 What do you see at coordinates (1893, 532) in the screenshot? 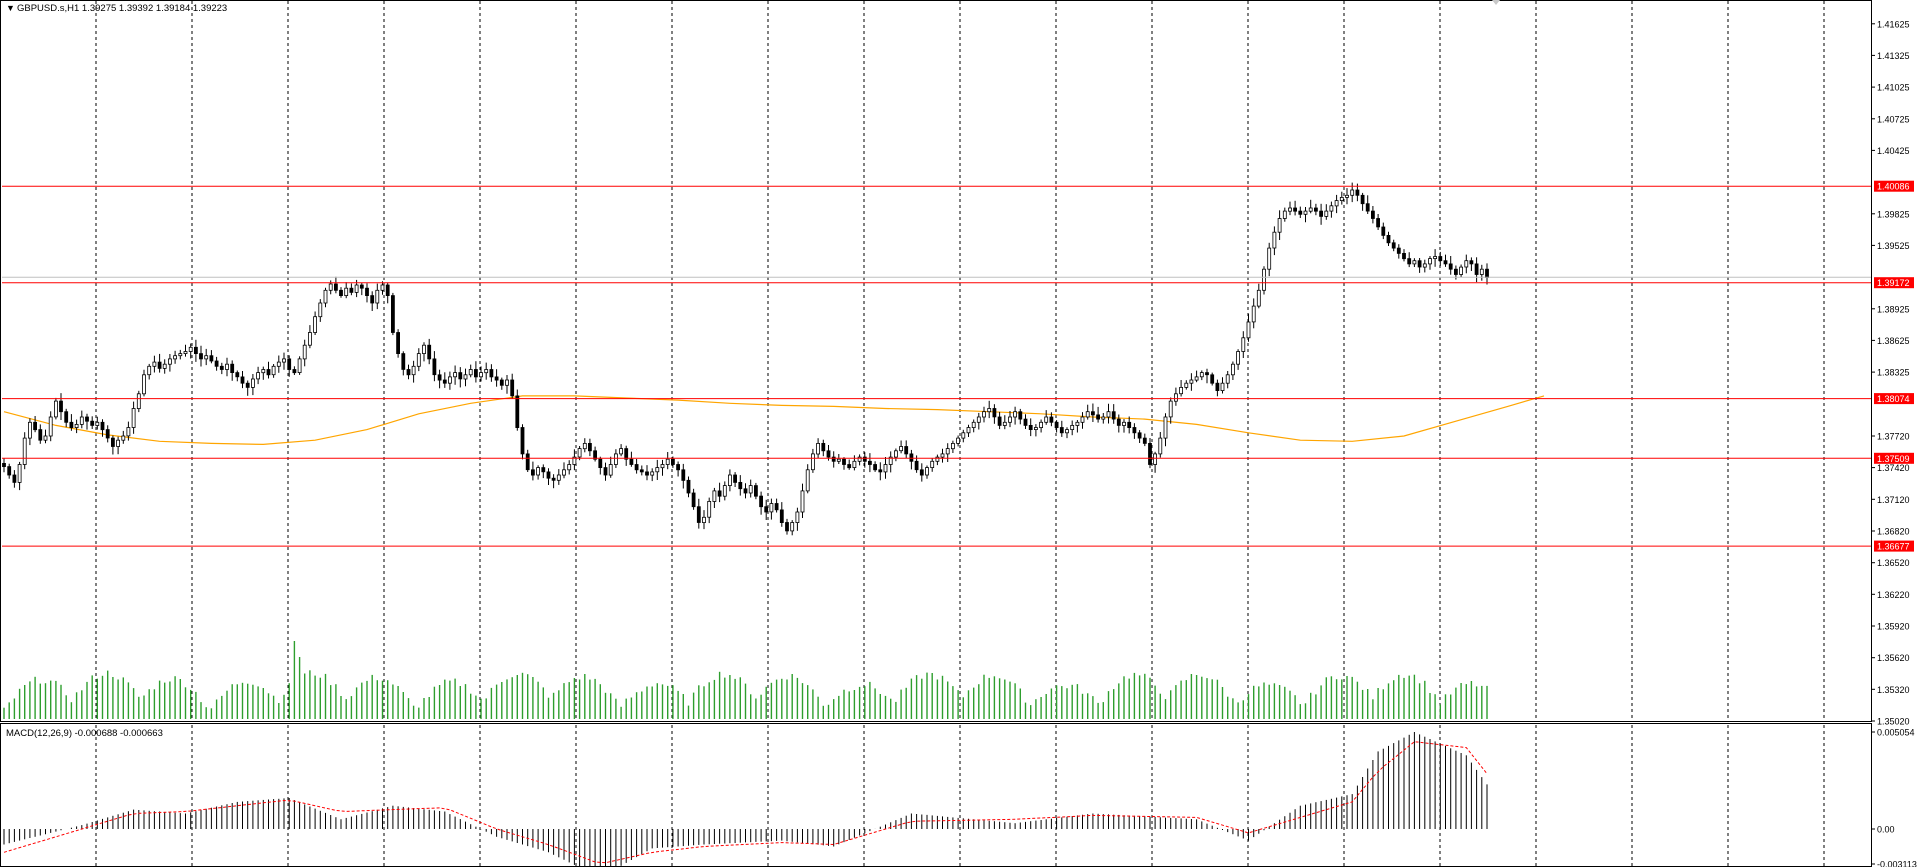
I see `price-axis-label: 1.36820` at bounding box center [1893, 532].